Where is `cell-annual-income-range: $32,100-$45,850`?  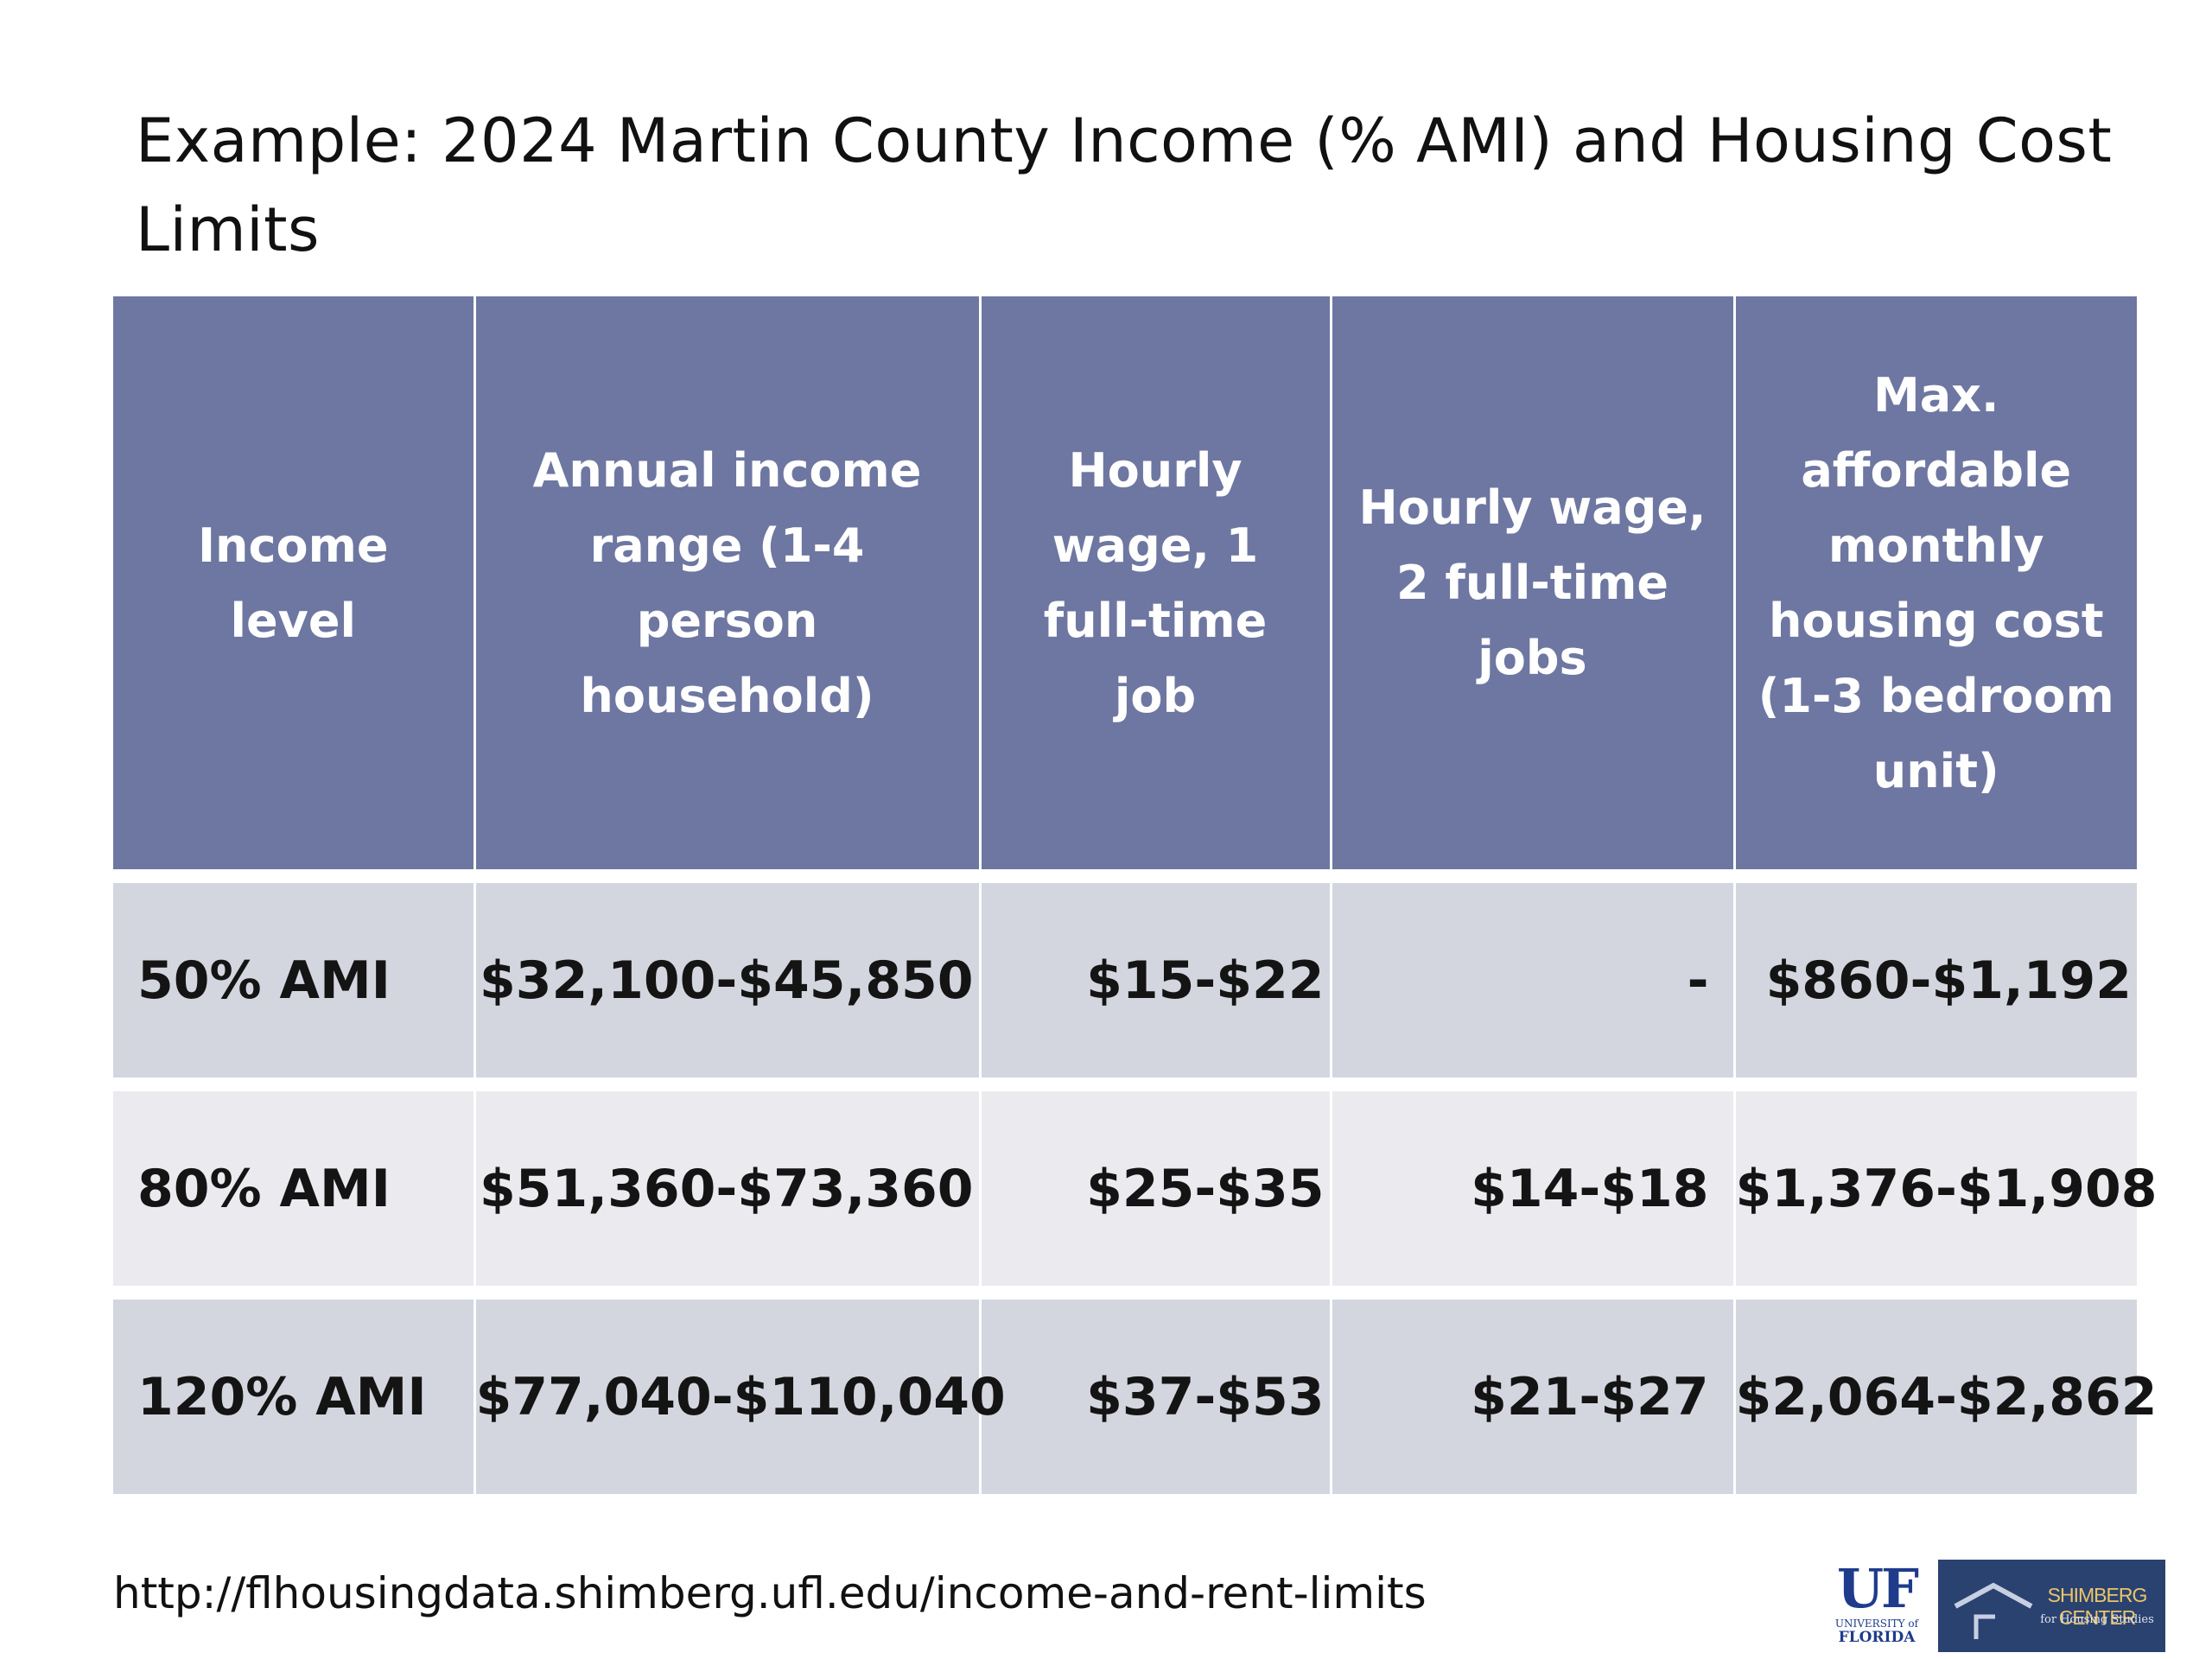
cell-annual-income-range: $32,100-$45,850 is located at coordinates (727, 983).